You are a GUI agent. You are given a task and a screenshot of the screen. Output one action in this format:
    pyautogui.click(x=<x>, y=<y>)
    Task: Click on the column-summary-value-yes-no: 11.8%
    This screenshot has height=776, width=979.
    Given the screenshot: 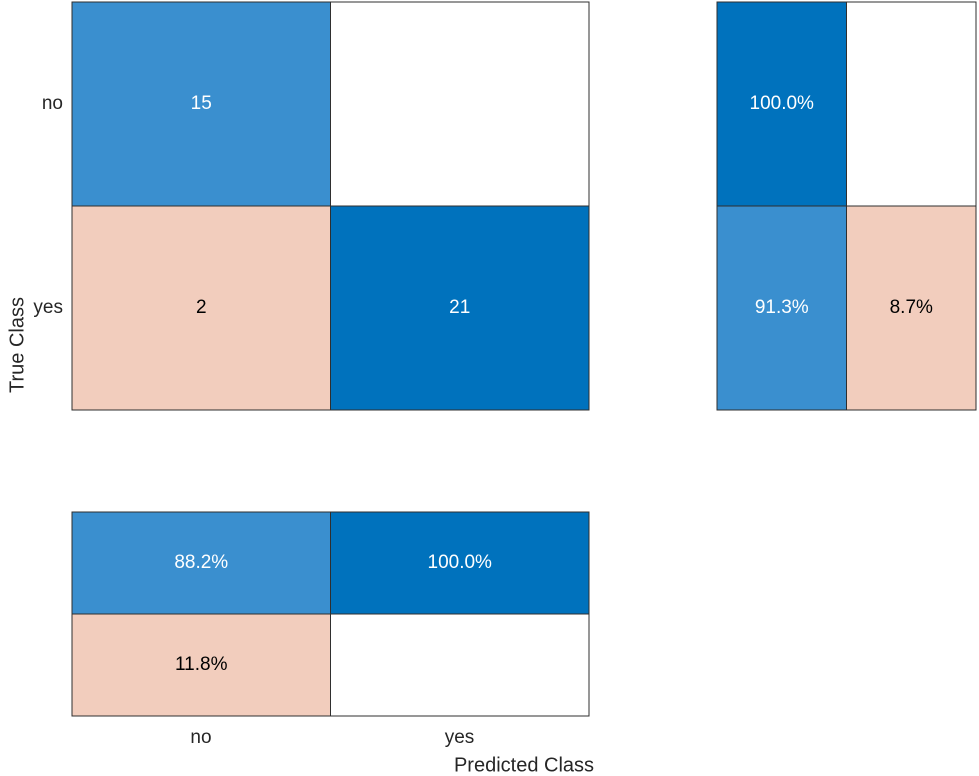 What is the action you would take?
    pyautogui.click(x=201, y=664)
    